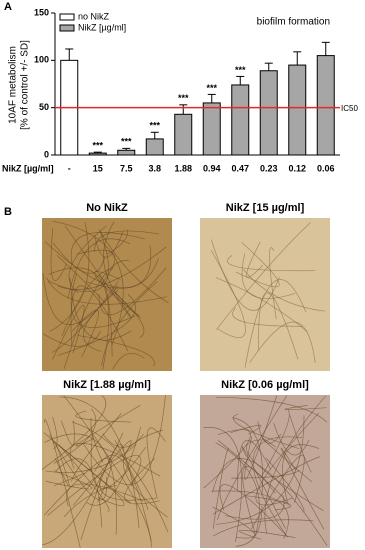 This screenshot has width=365, height=550. I want to click on panel-label: A, so click(8, 7).